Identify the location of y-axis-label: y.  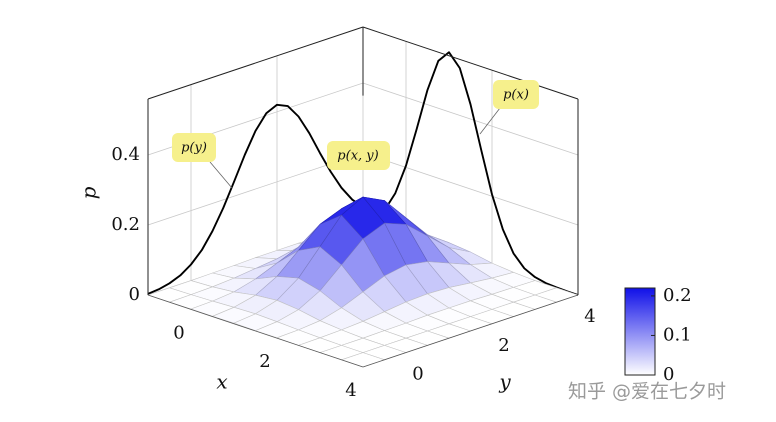
(504, 382).